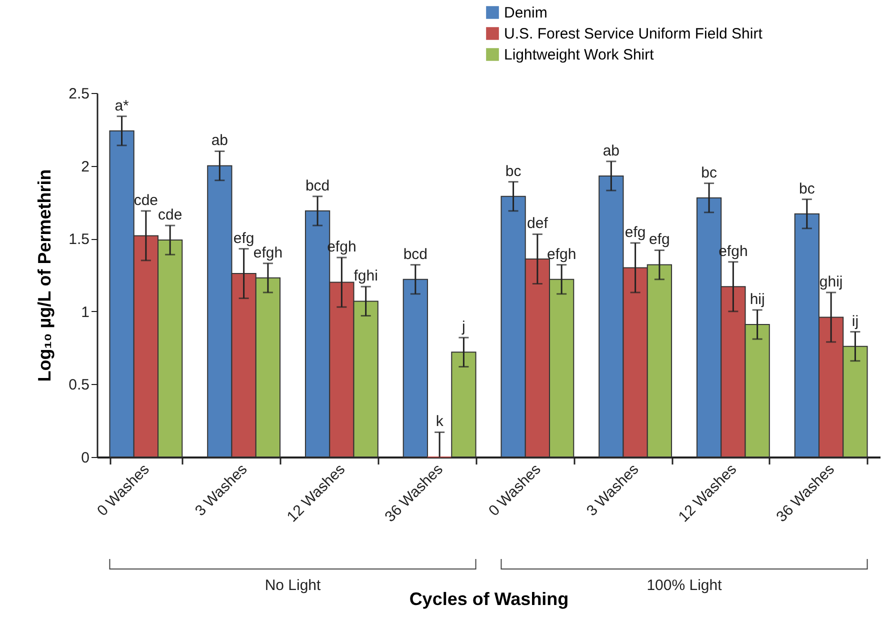  I want to click on data-label: ghij, so click(831, 281).